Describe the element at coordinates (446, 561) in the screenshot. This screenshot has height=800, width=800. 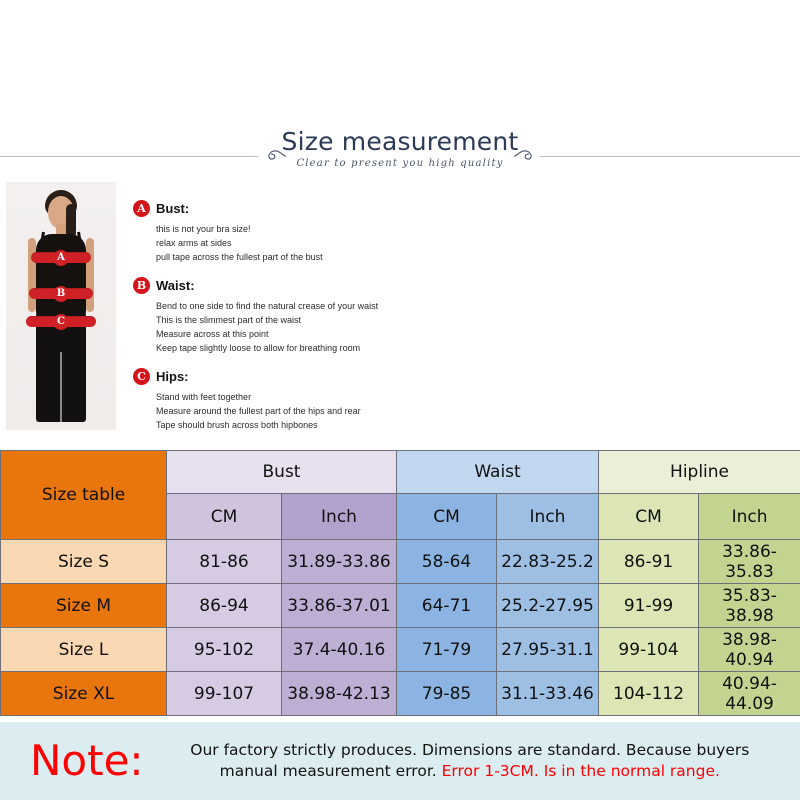
I see `cell-waist-cm: 58-64` at that location.